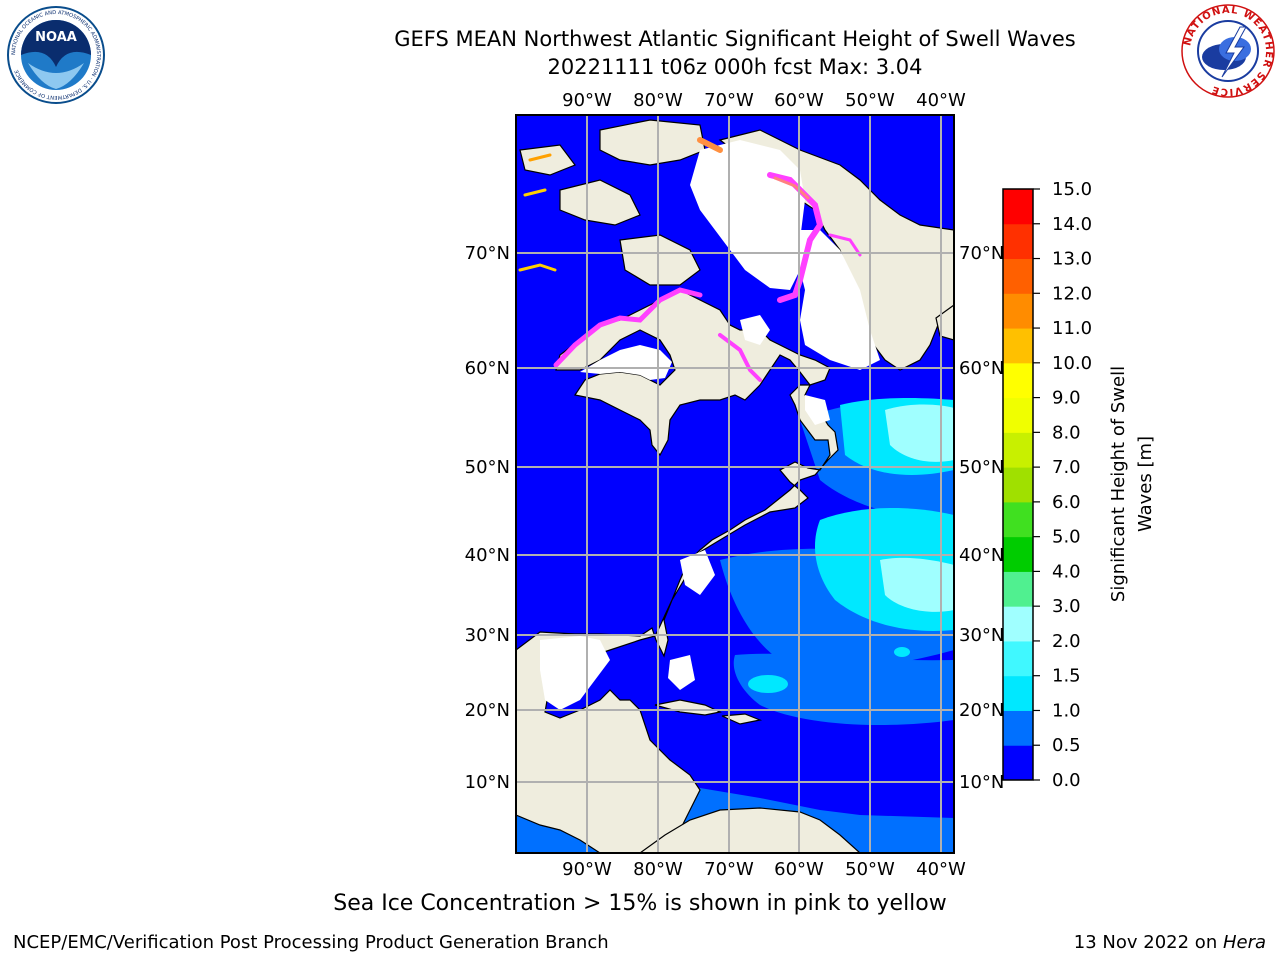 This screenshot has height=960, width=1280. What do you see at coordinates (1072, 259) in the screenshot?
I see `colorbar-tick-label: 13.0` at bounding box center [1072, 259].